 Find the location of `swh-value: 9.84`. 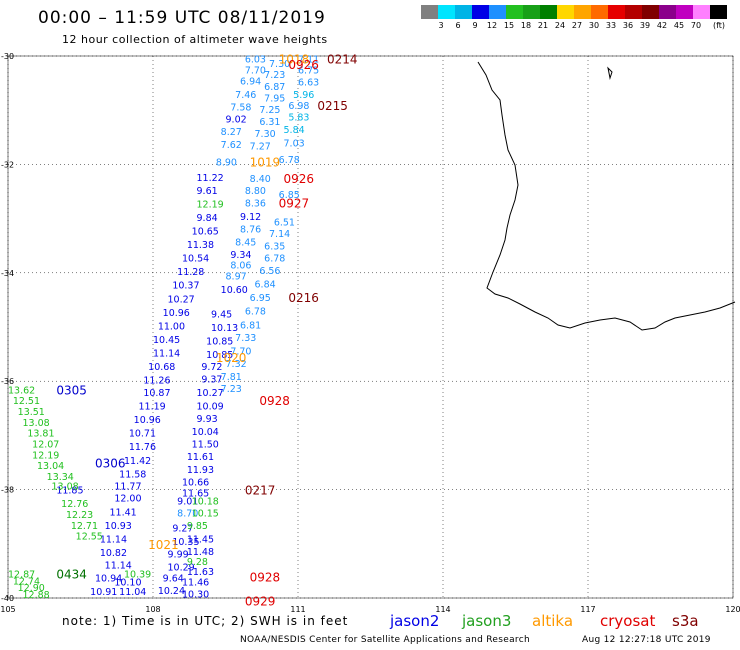

swh-value: 9.84 is located at coordinates (207, 218).